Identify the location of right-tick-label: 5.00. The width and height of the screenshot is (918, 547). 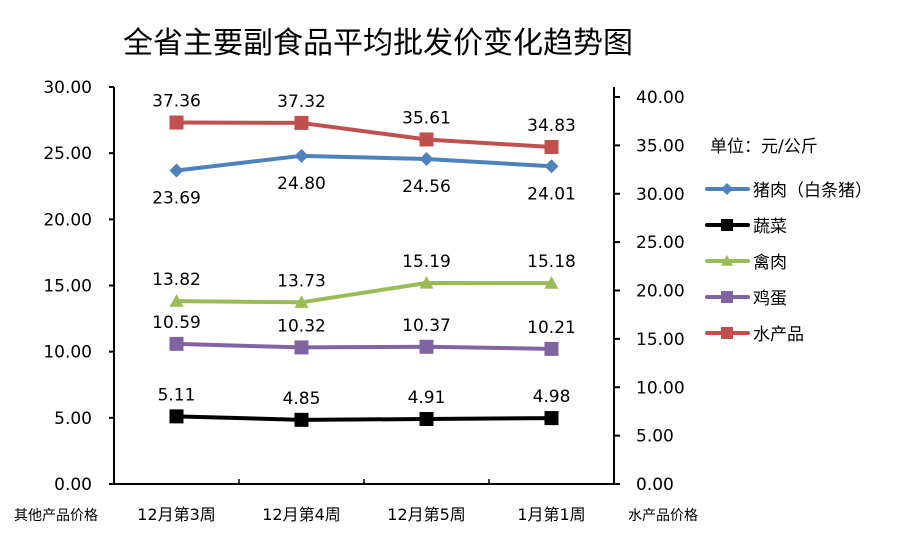
(655, 437).